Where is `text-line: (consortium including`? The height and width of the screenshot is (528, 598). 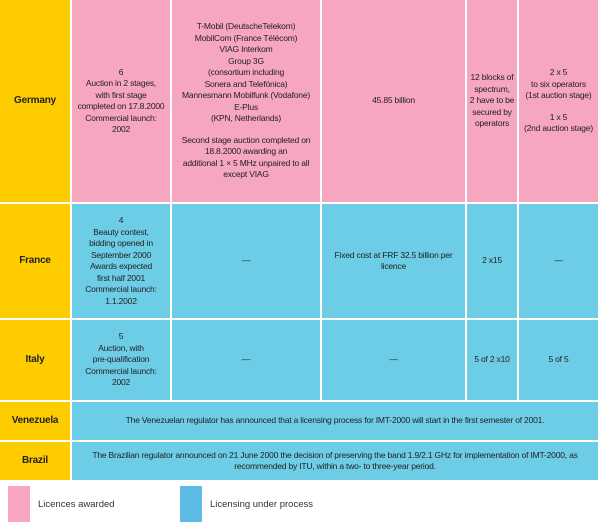
text-line: (consortium including is located at coordinates (246, 72).